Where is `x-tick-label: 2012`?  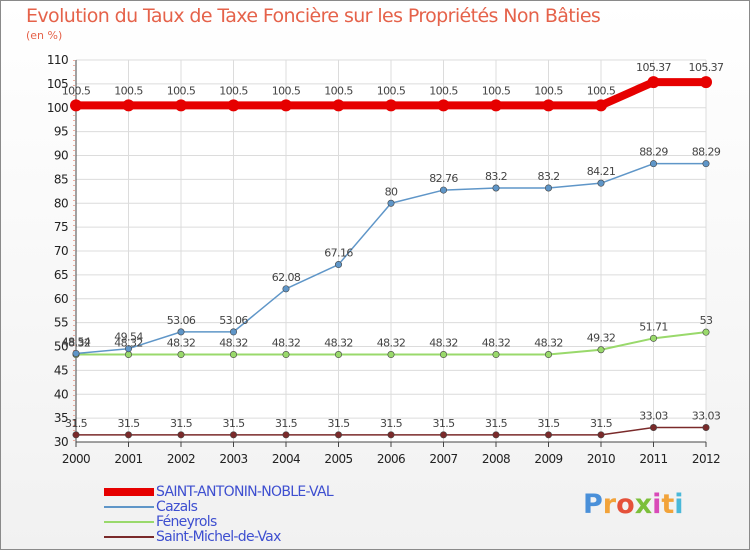 x-tick-label: 2012 is located at coordinates (706, 459).